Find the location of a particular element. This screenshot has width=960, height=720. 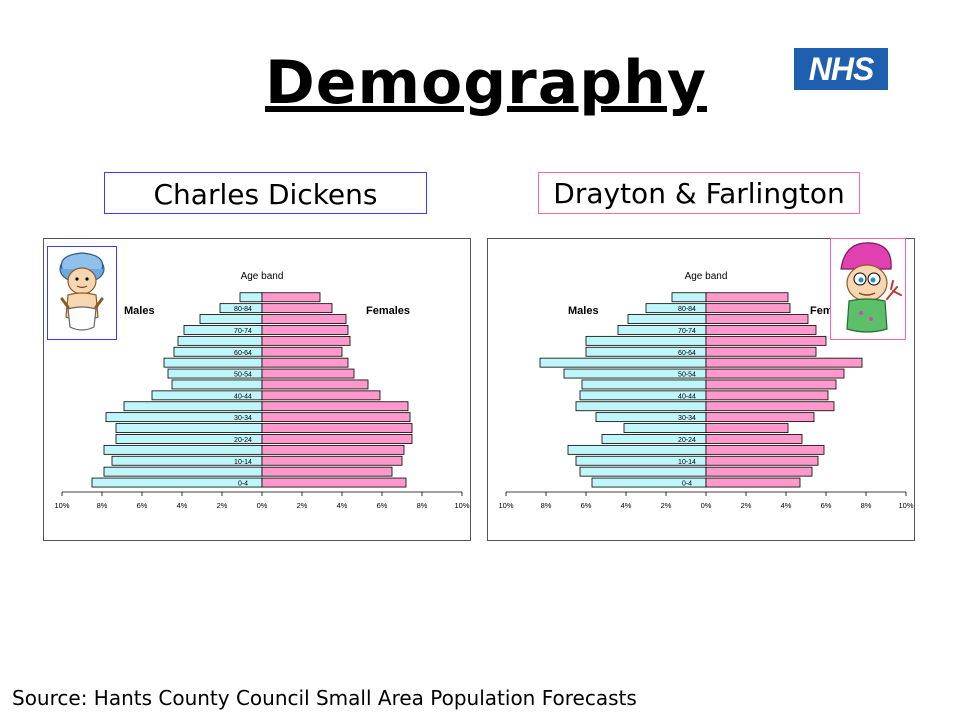

age-tick-label: 10-14 is located at coordinates (687, 462).